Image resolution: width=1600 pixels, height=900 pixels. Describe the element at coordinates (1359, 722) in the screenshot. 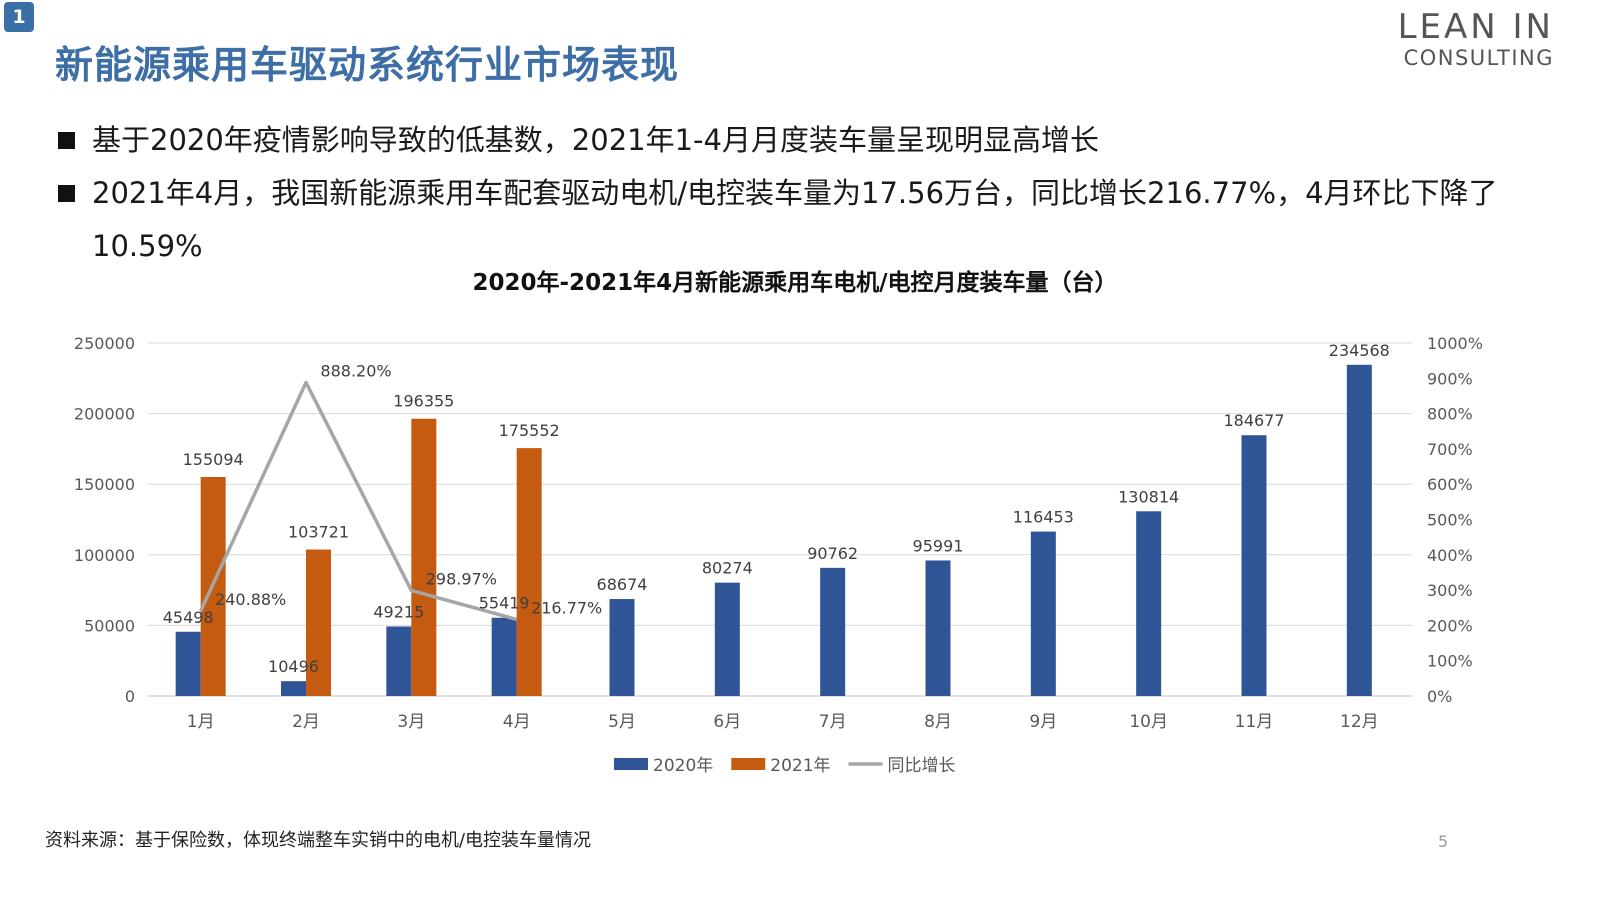

I see `x-axis-tick-label: 12月` at that location.